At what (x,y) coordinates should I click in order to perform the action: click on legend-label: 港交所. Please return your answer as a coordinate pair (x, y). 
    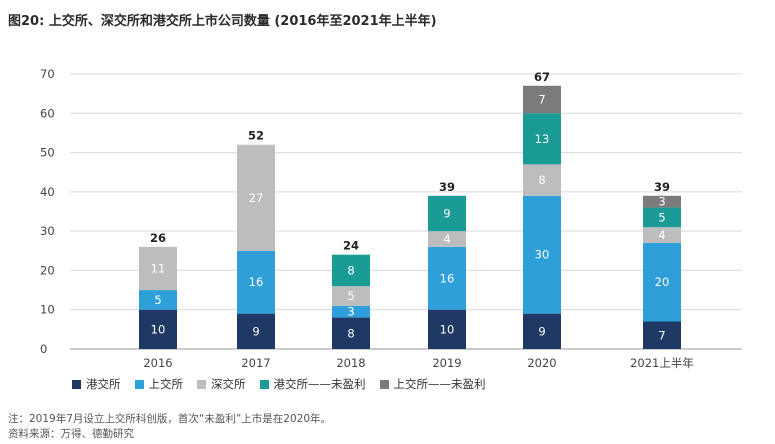
    Looking at the image, I should click on (103, 384).